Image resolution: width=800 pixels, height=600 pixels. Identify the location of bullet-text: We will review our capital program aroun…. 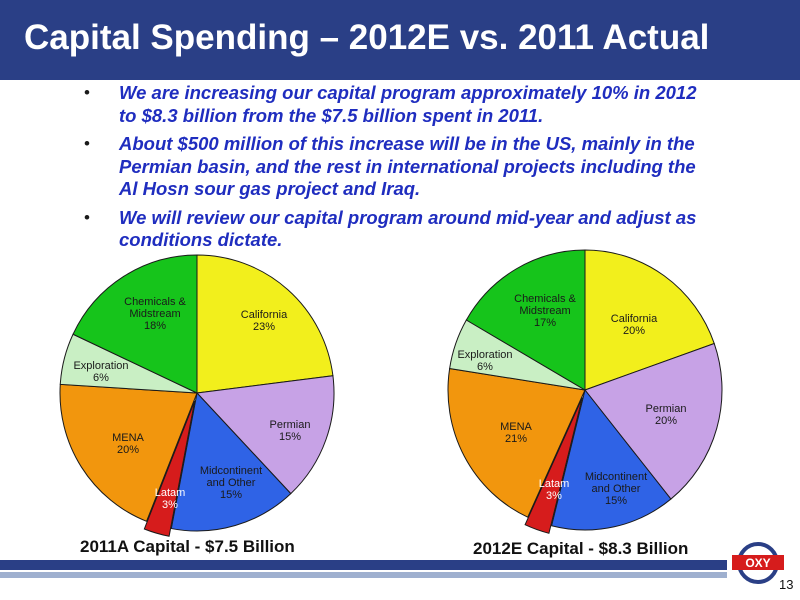
(408, 228).